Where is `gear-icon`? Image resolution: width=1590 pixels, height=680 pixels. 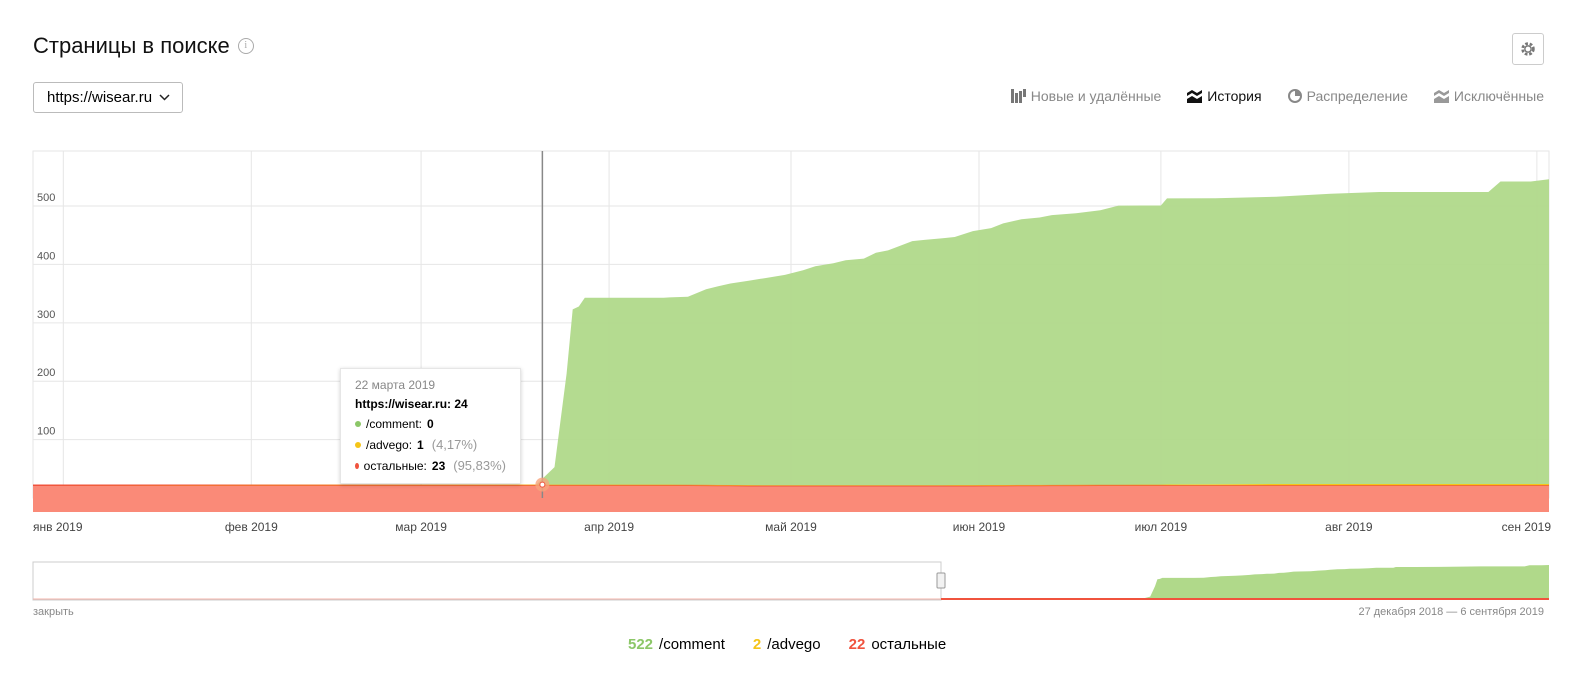
gear-icon is located at coordinates (1528, 49).